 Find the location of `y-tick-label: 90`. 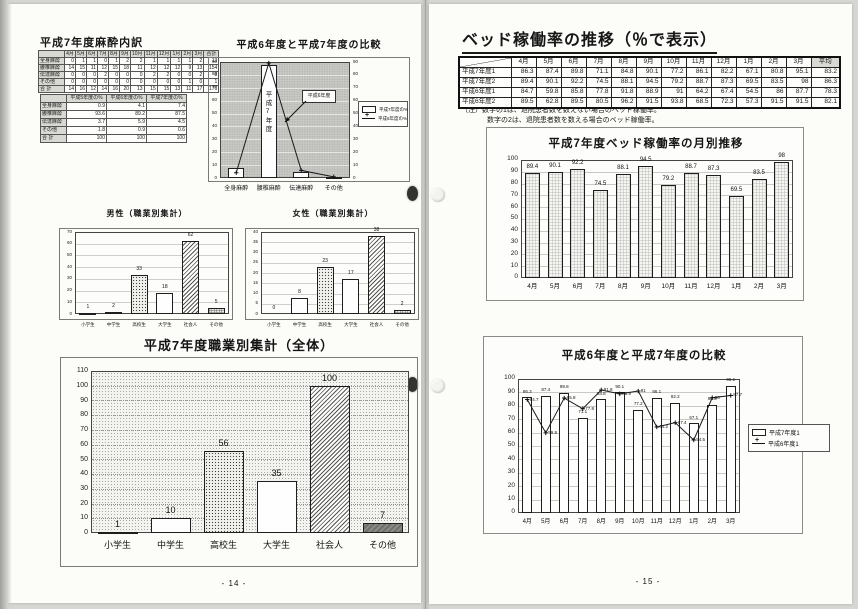

y-tick-label: 90 is located at coordinates (356, 61).